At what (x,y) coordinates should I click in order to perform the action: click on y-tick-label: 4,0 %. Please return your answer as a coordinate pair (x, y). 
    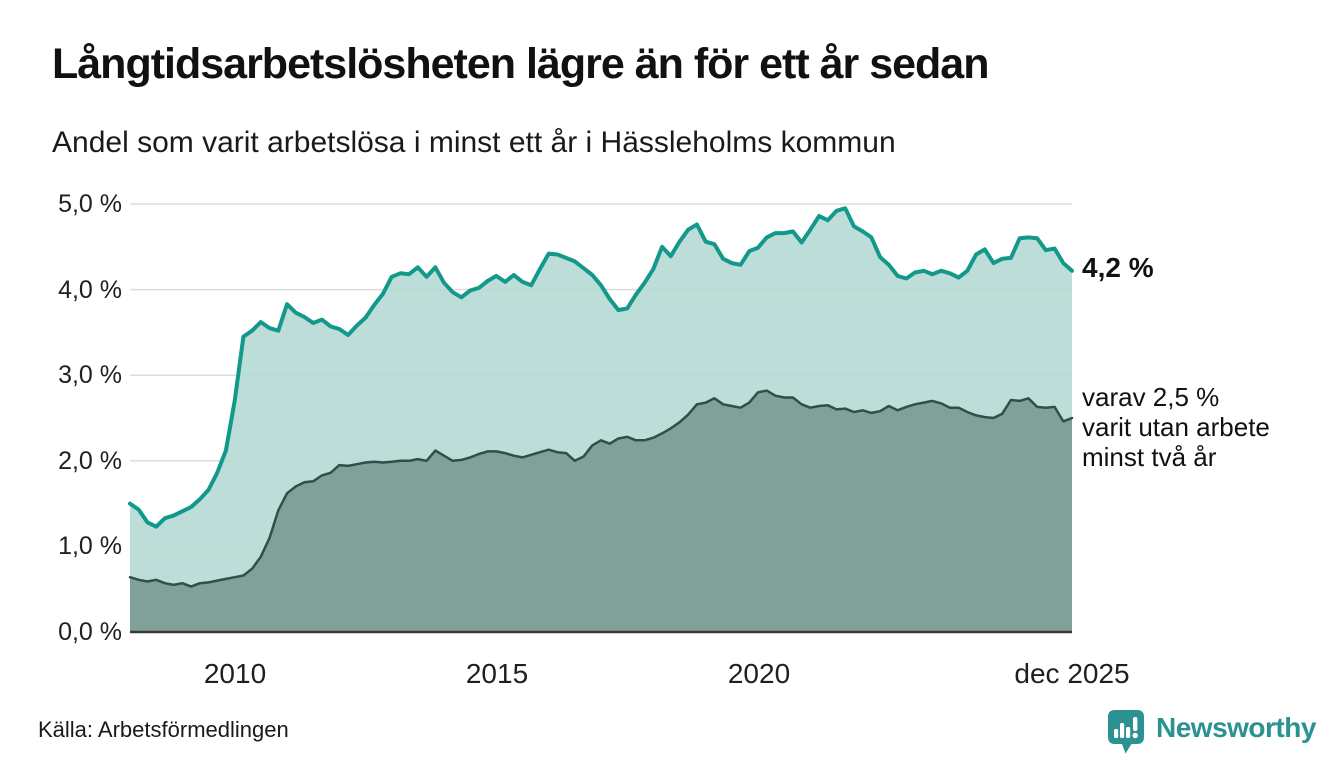
    Looking at the image, I should click on (90, 289).